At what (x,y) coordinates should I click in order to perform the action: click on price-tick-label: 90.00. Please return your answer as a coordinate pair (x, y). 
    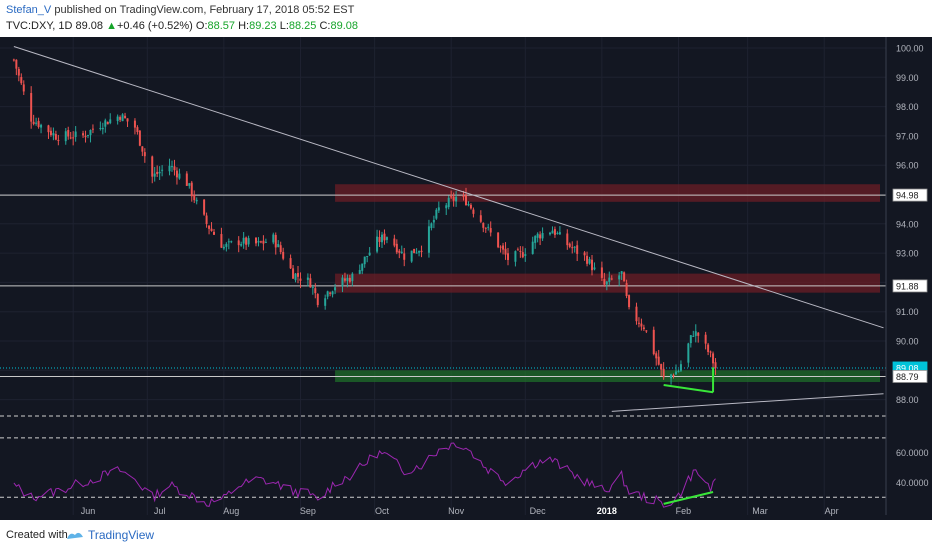
    Looking at the image, I should click on (907, 342).